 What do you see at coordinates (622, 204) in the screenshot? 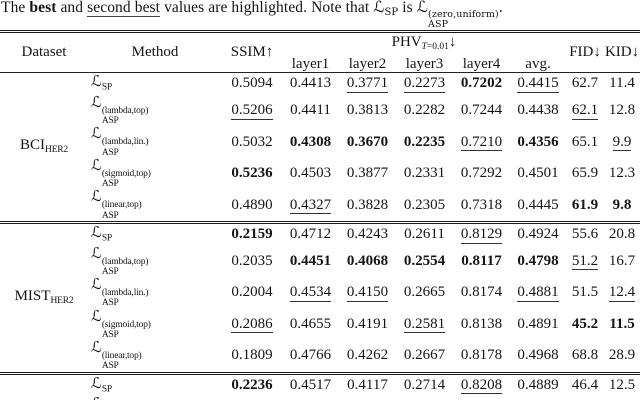
I see `best-value: 9.8` at bounding box center [622, 204].